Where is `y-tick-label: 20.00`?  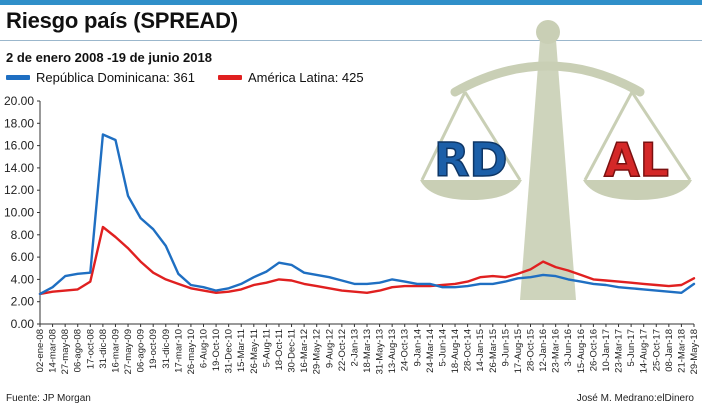 y-tick-label: 20.00 is located at coordinates (19, 101).